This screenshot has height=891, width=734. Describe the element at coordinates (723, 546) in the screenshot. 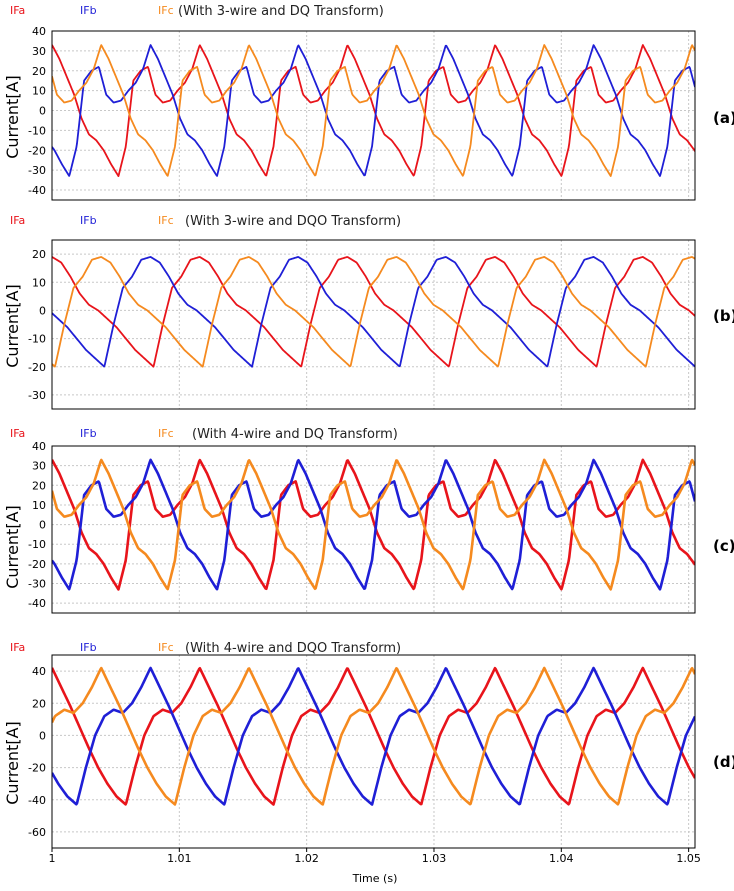

I see `panel-label: (c)` at that location.